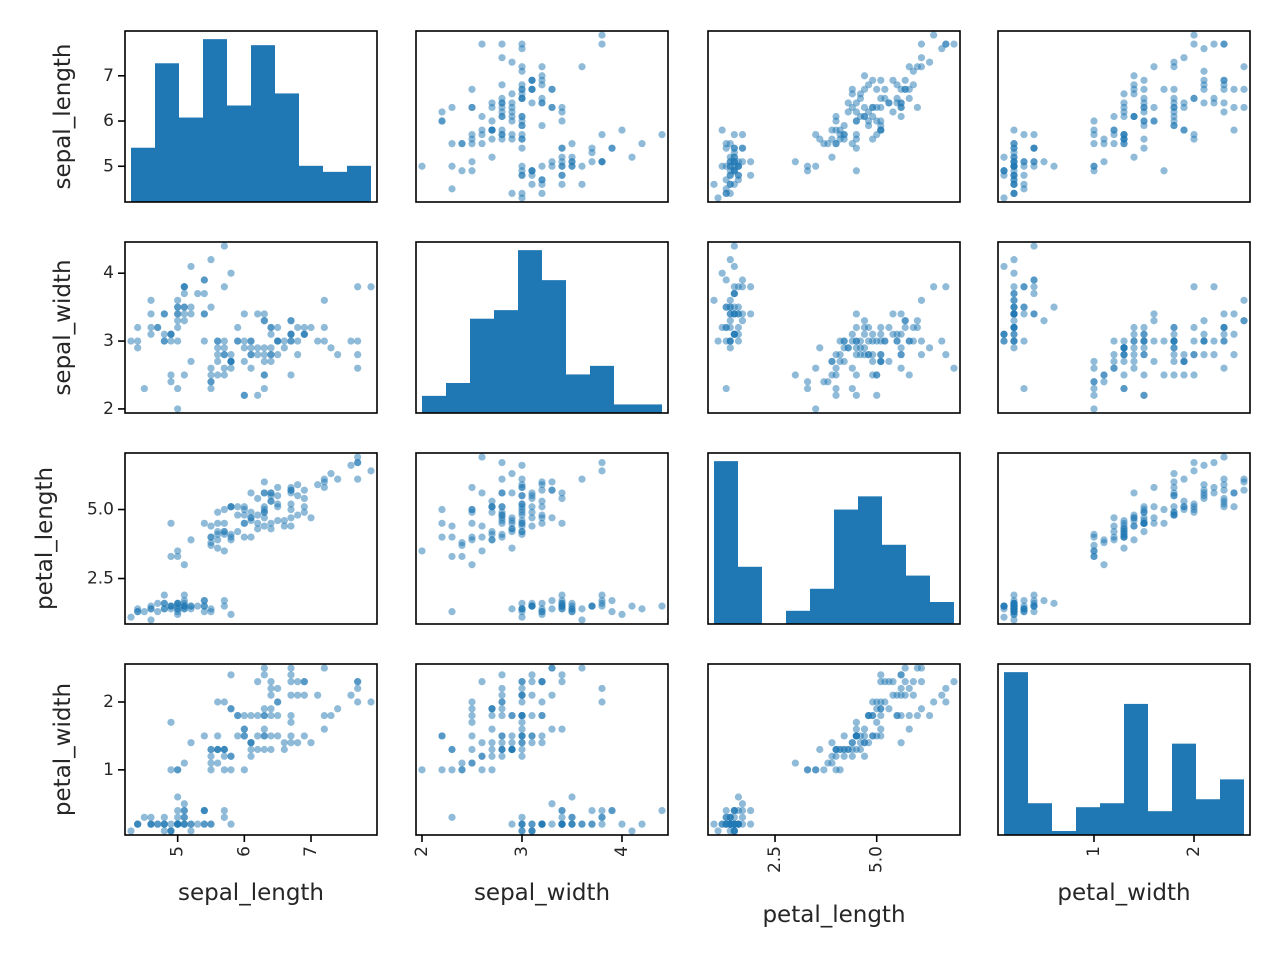 This screenshot has width=1275, height=955. Describe the element at coordinates (108, 76) in the screenshot. I see `y-tick-label: 7` at that location.